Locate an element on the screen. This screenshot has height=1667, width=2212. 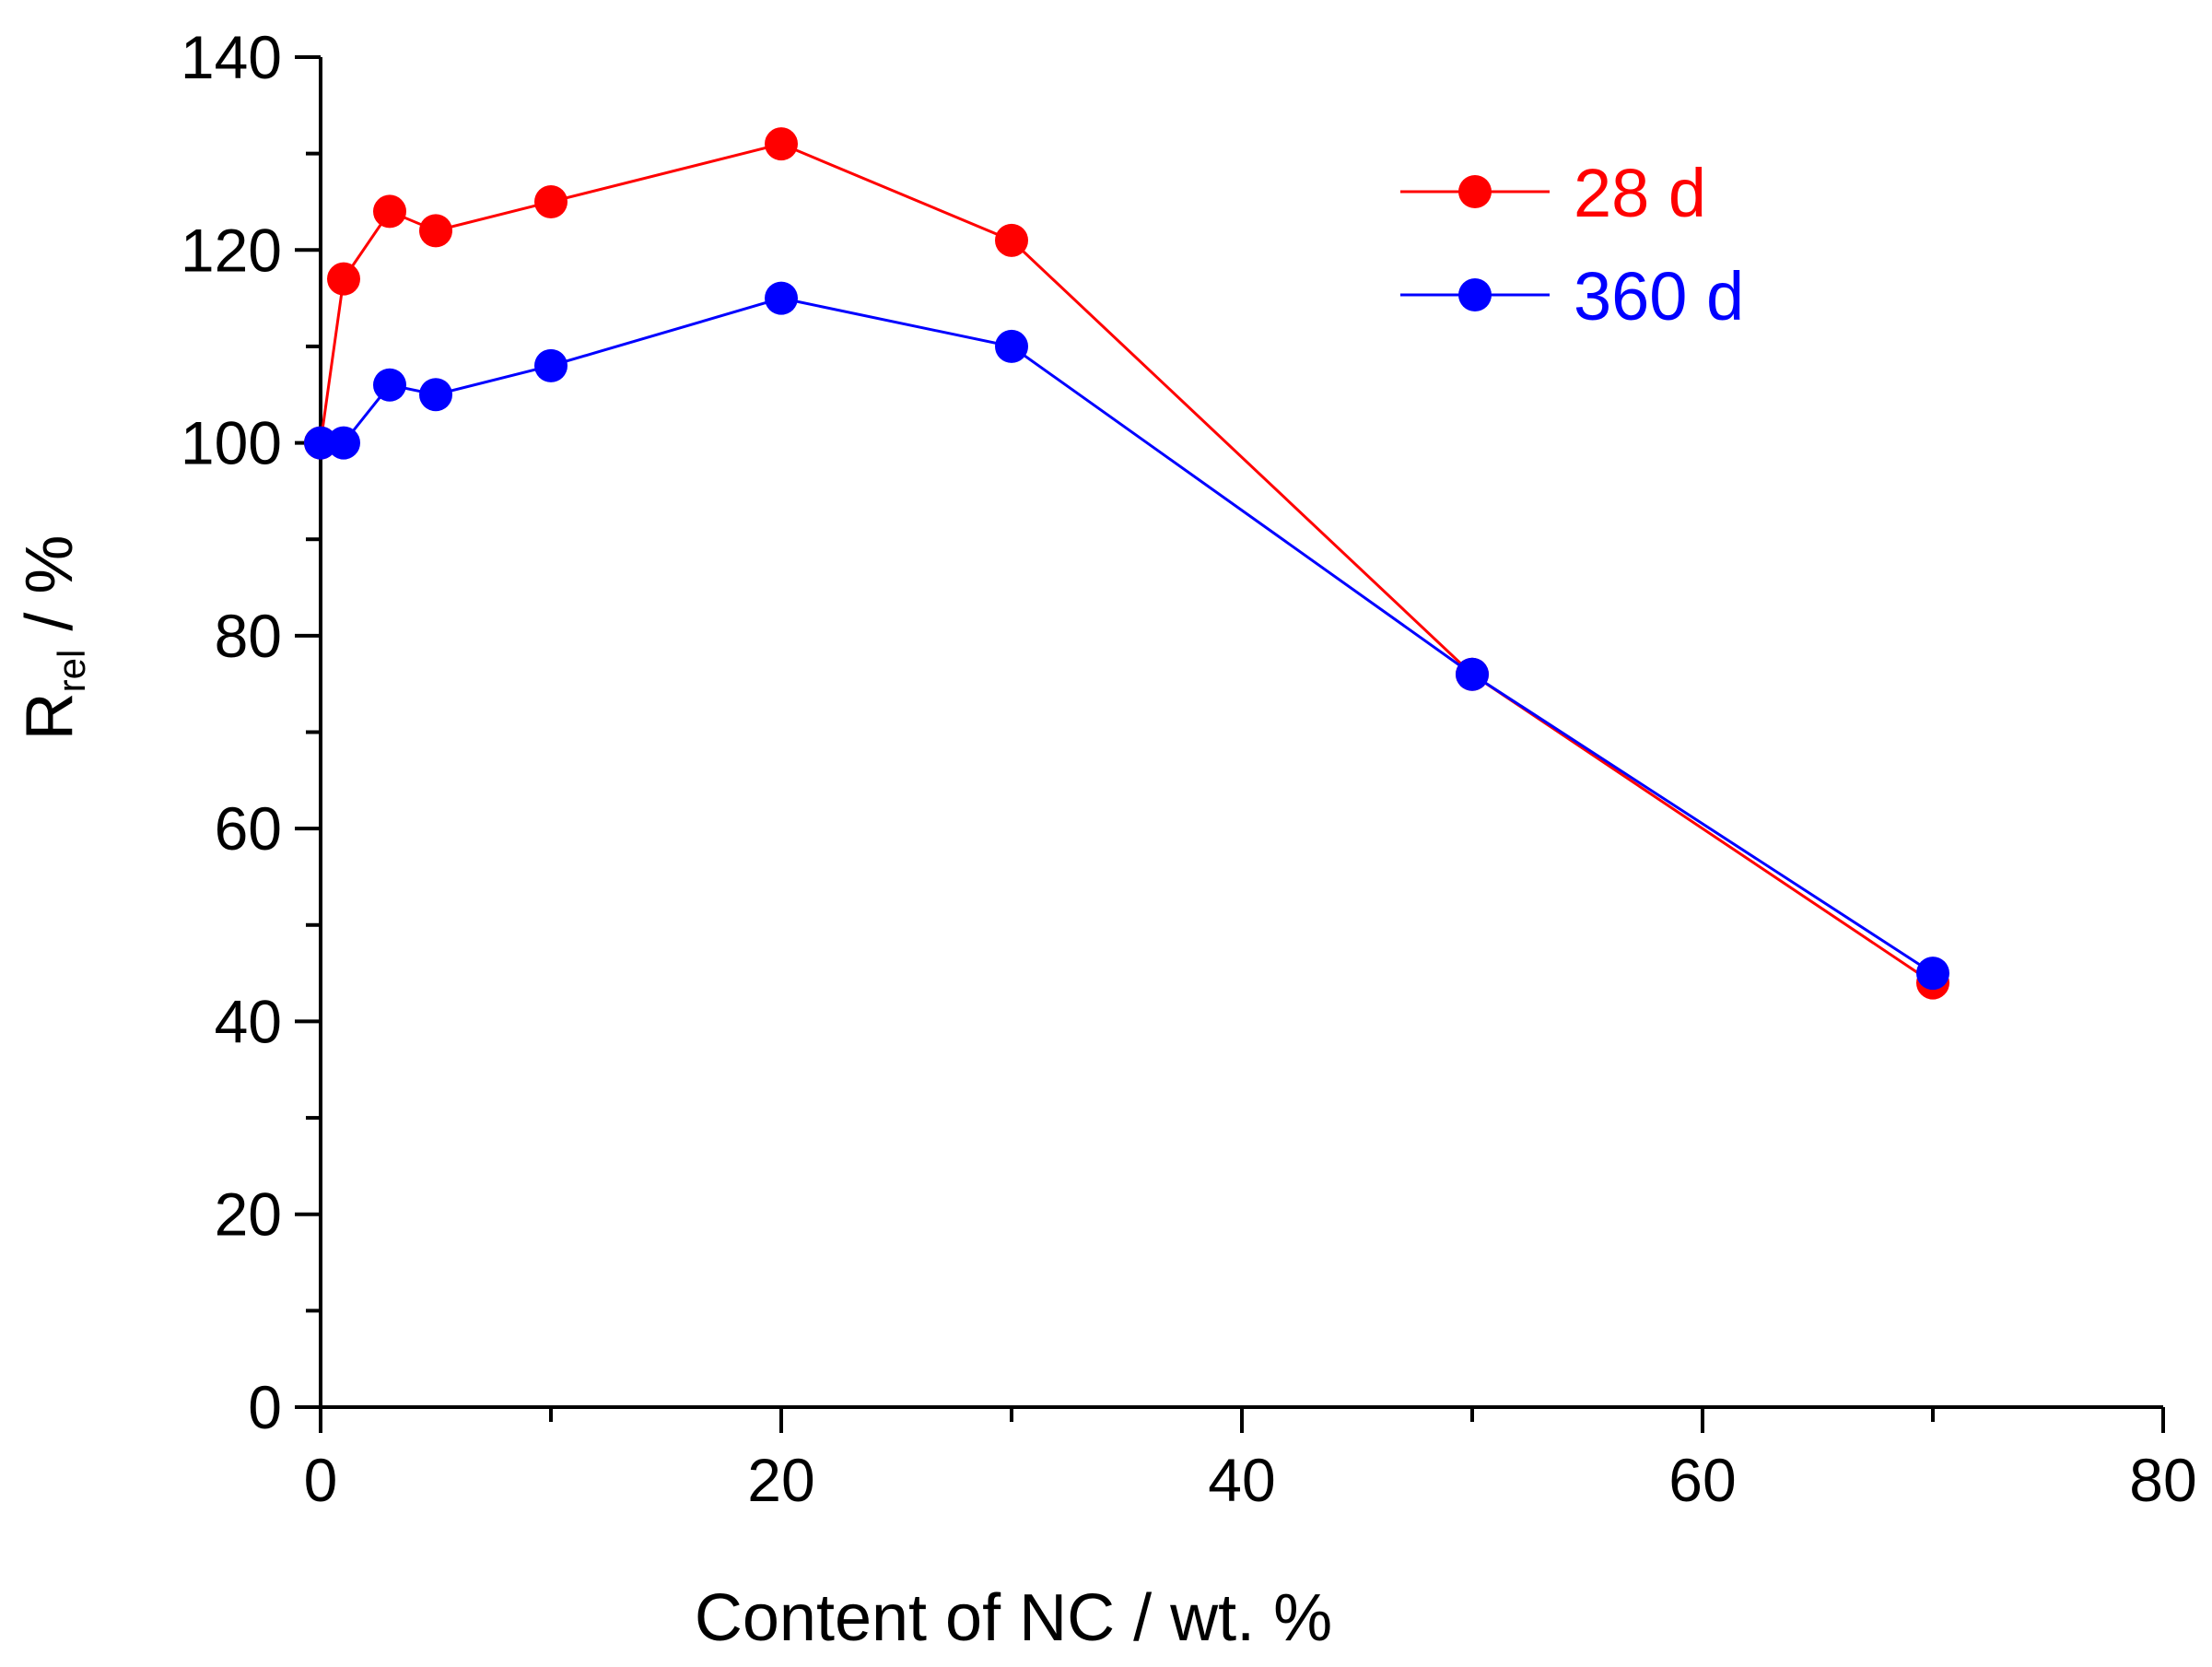
legend-label: 360 d is located at coordinates (1659, 296).